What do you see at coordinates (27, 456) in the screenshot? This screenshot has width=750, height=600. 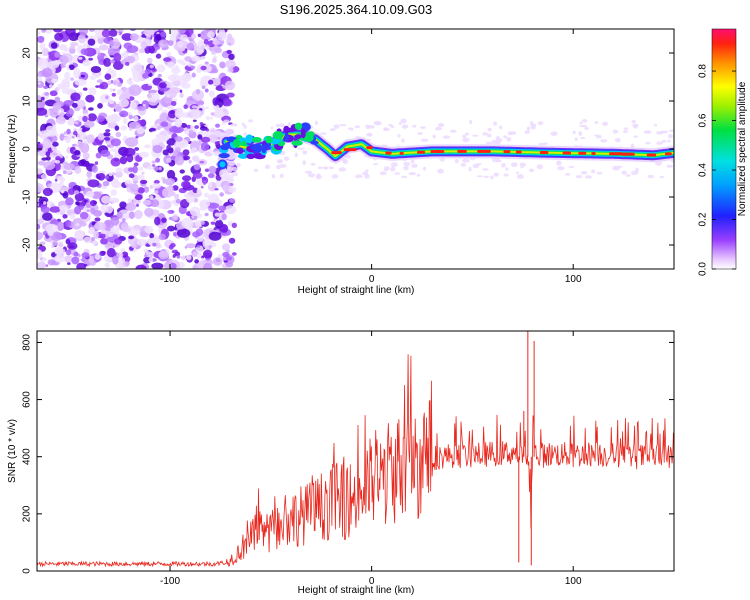 I see `y-tick-label: 400` at bounding box center [27, 456].